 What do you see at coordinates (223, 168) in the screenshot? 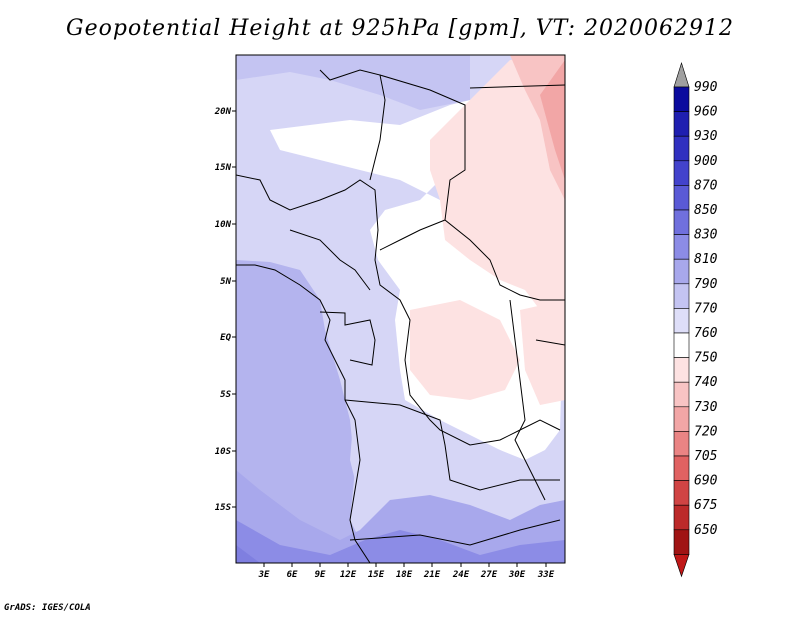
I see `lat-label: 15N` at bounding box center [223, 168].